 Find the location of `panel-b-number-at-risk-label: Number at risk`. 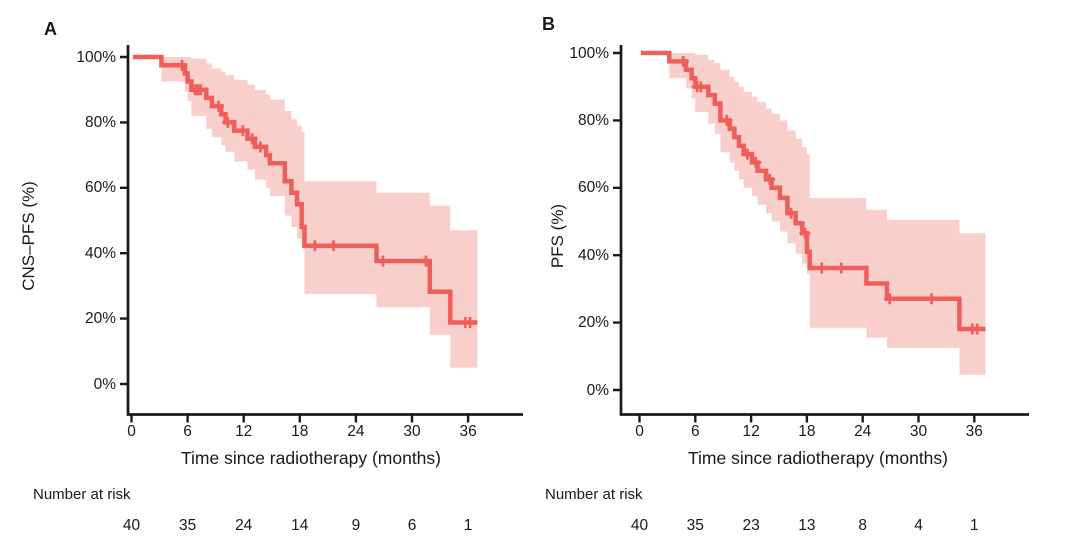

panel-b-number-at-risk-label: Number at risk is located at coordinates (594, 494).